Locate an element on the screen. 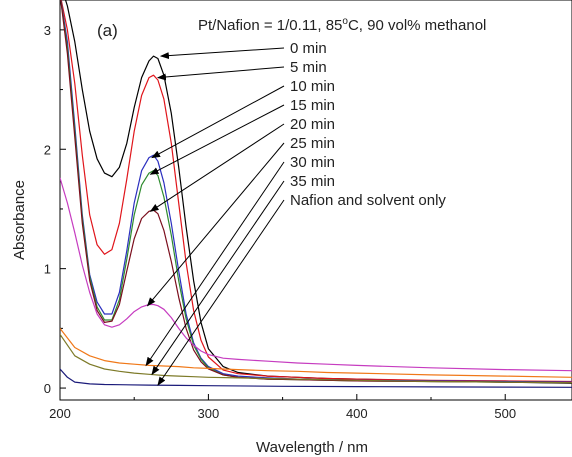 The image size is (572, 457). y-tick-label: 1 is located at coordinates (47, 269).